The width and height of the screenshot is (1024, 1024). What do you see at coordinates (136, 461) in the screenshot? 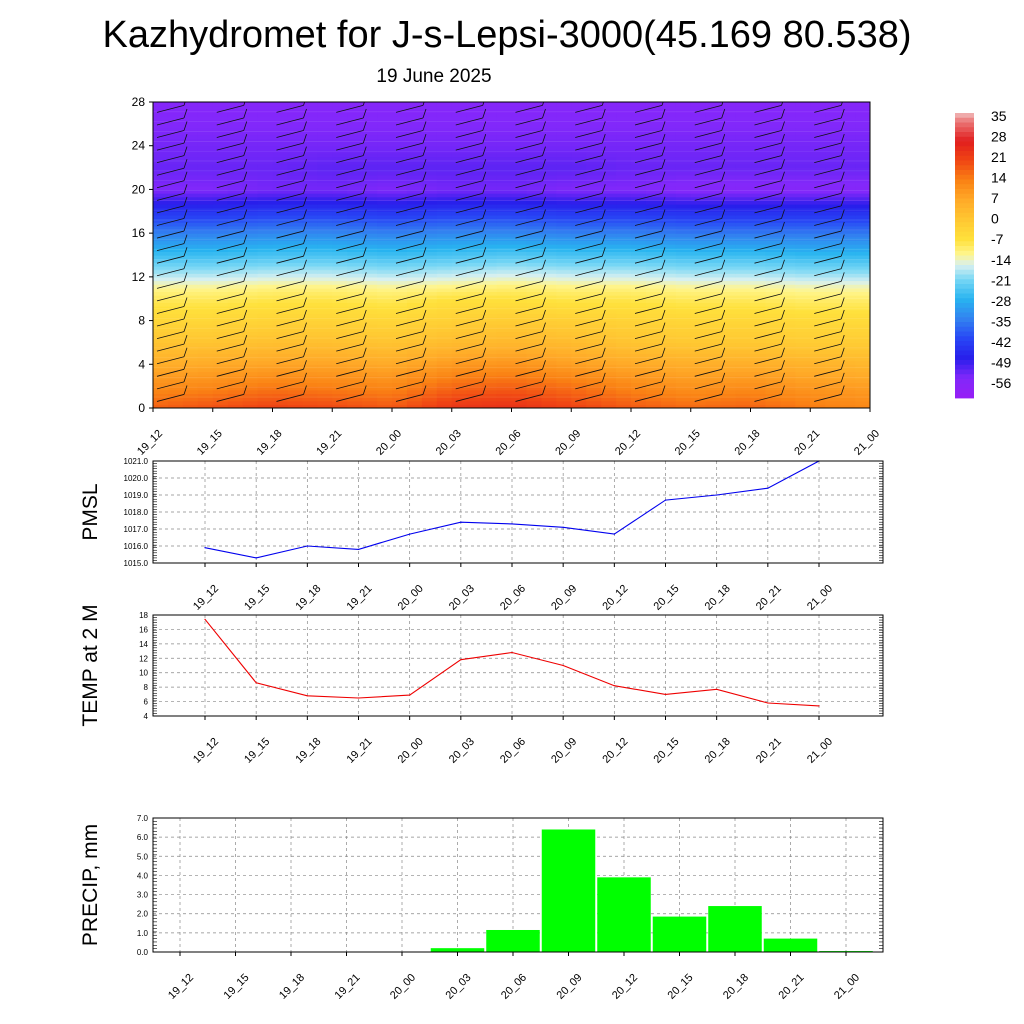
I see `y-tick-label: 1021.0` at bounding box center [136, 461].